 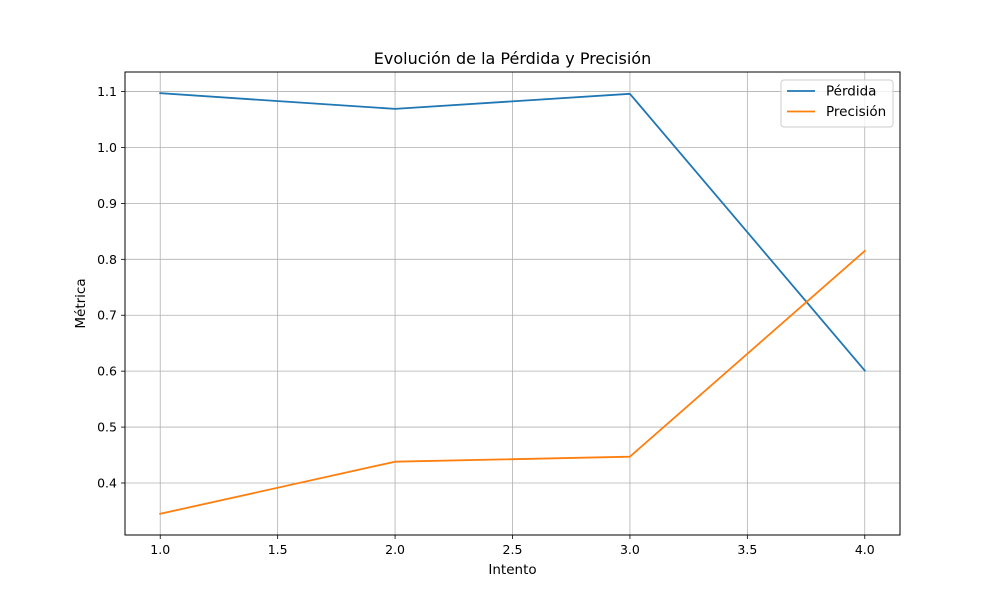 I want to click on x-tick-label: 1.0, so click(x=160, y=549).